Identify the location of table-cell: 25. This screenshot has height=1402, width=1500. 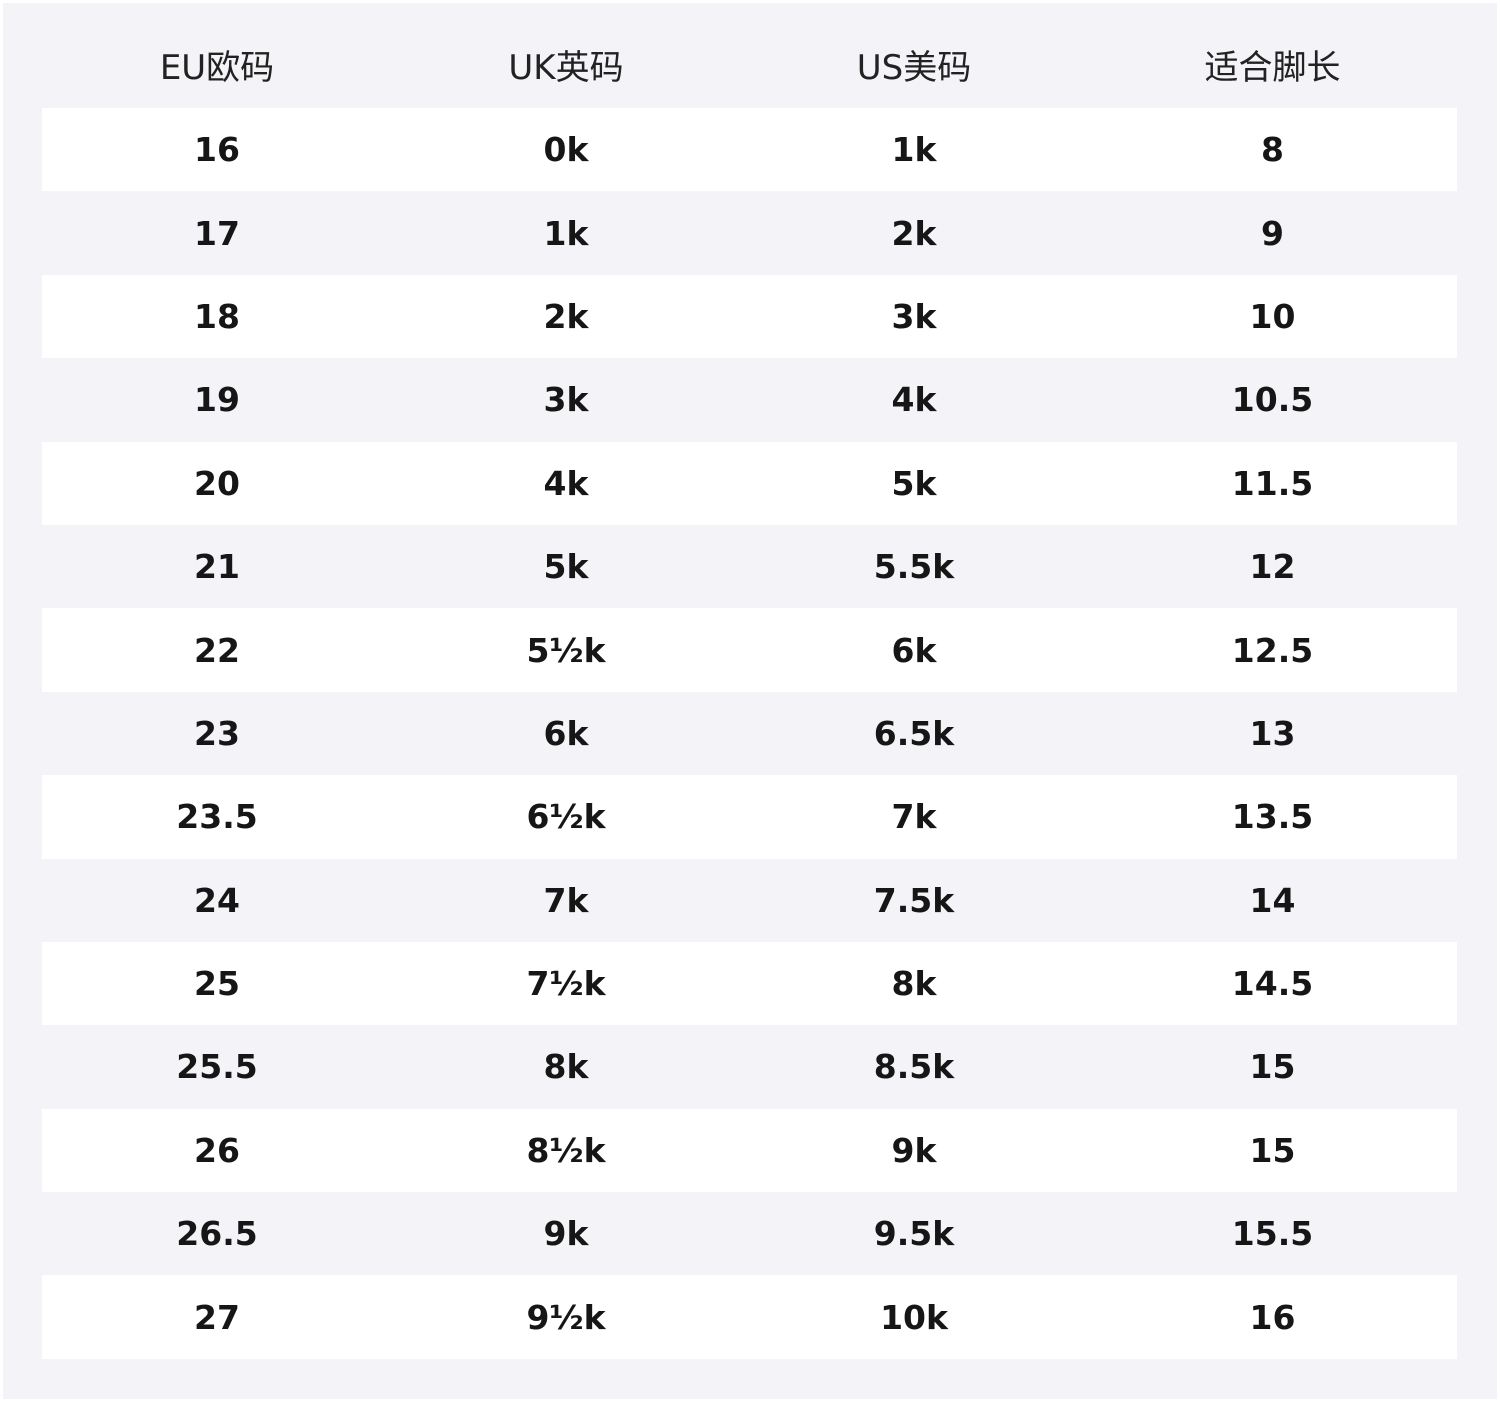
(217, 984).